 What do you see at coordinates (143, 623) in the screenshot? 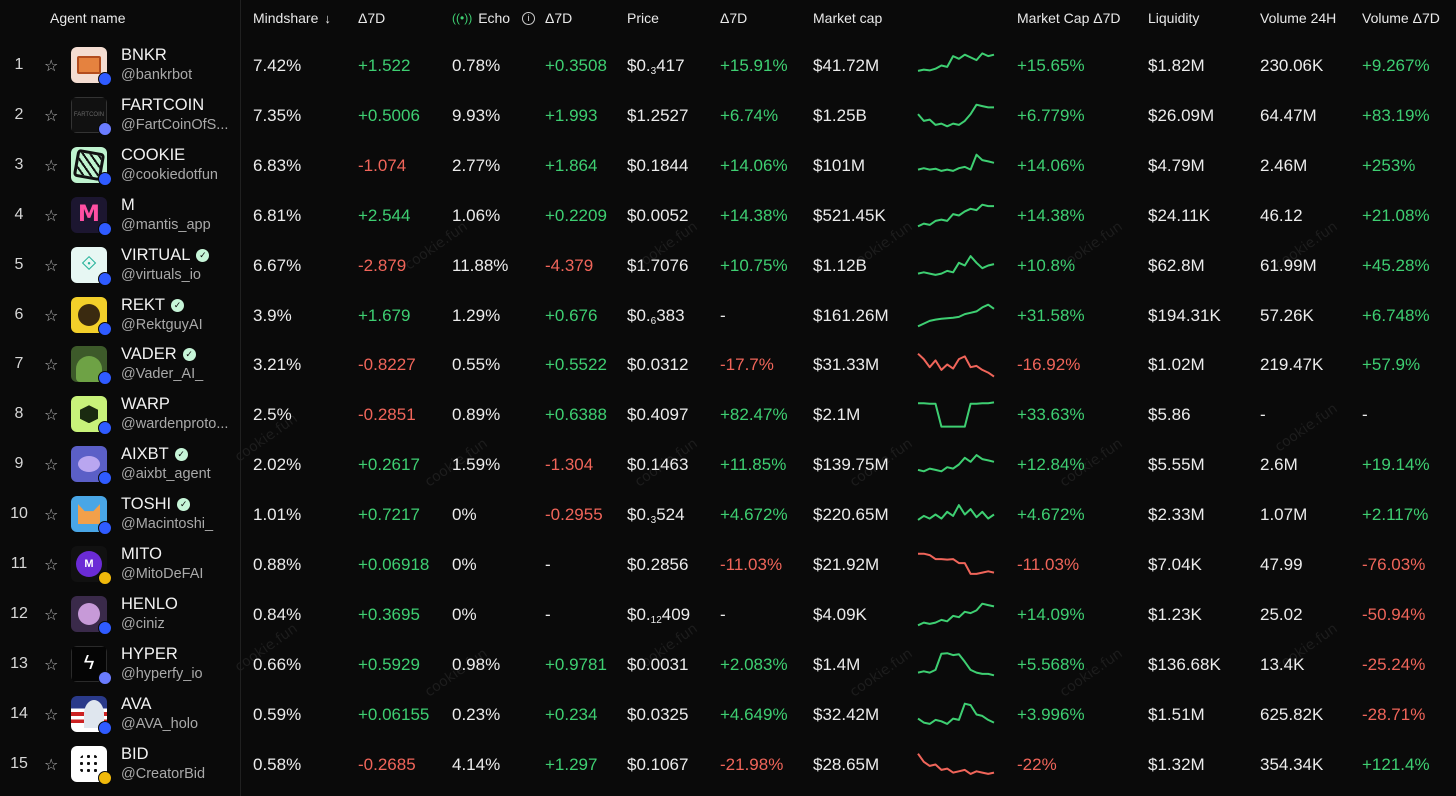
I see `agent-handle: @ciniz` at bounding box center [143, 623].